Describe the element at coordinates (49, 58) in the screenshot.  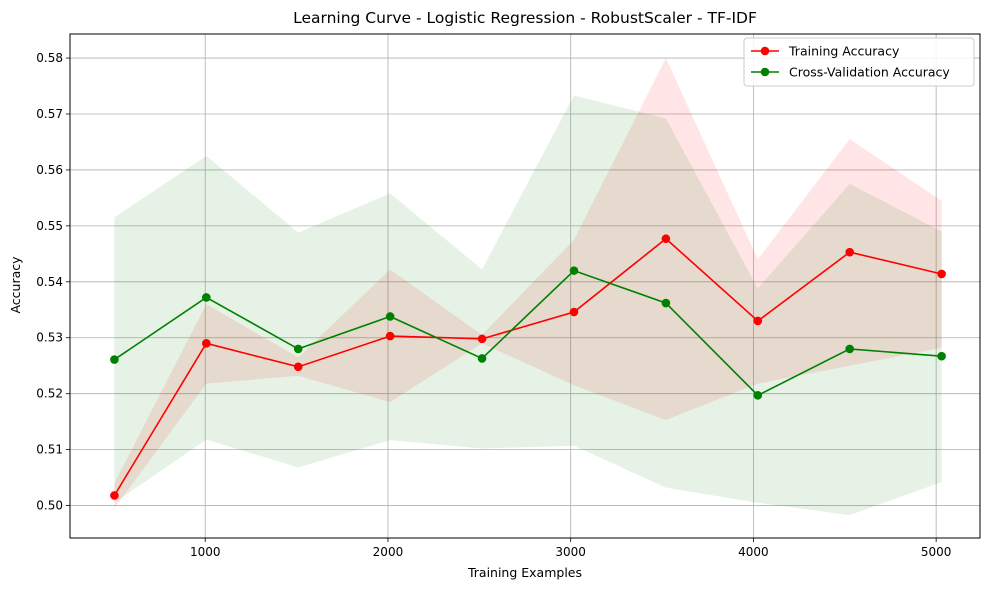
I see `y-tick-label: 0.58` at that location.